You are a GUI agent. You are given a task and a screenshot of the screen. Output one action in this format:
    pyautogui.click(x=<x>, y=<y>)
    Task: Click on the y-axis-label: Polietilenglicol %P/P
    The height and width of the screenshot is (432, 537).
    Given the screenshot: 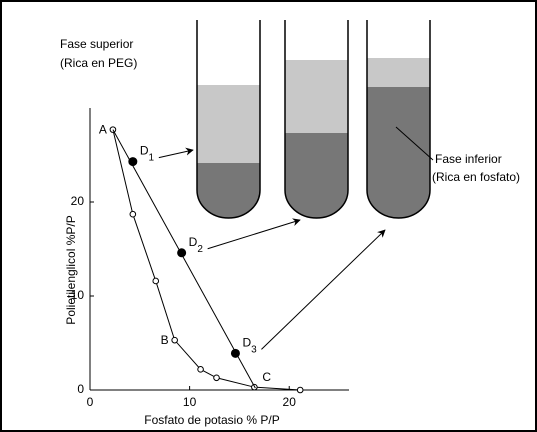 What is the action you would take?
    pyautogui.click(x=71, y=269)
    